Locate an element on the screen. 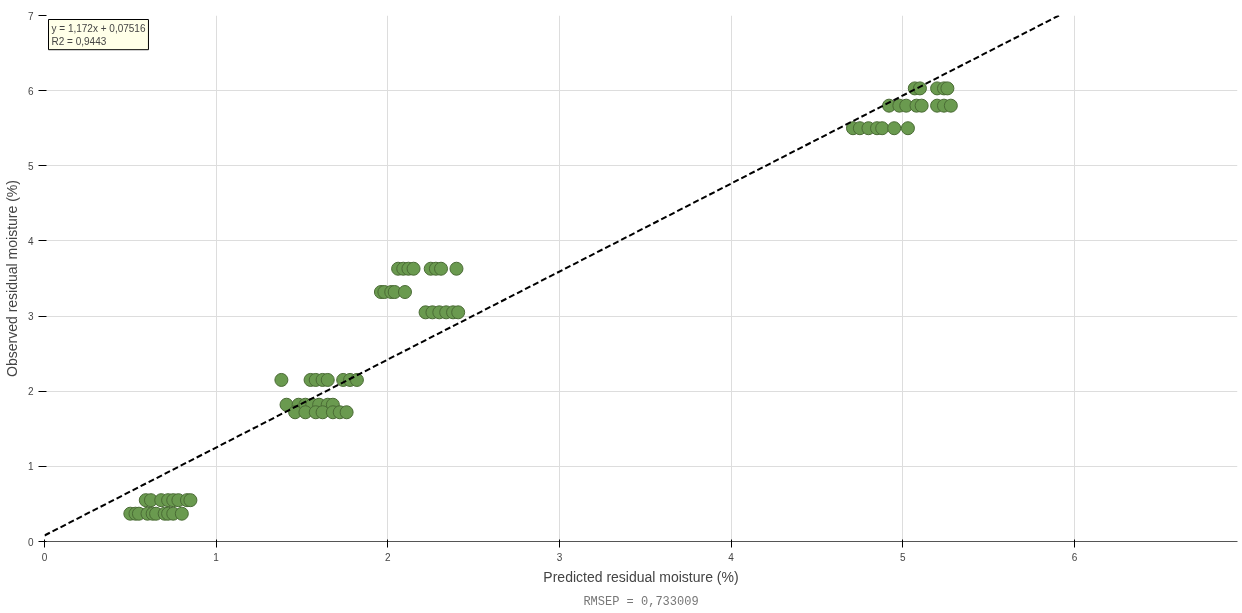  x-tick-label: 1 is located at coordinates (216, 557).